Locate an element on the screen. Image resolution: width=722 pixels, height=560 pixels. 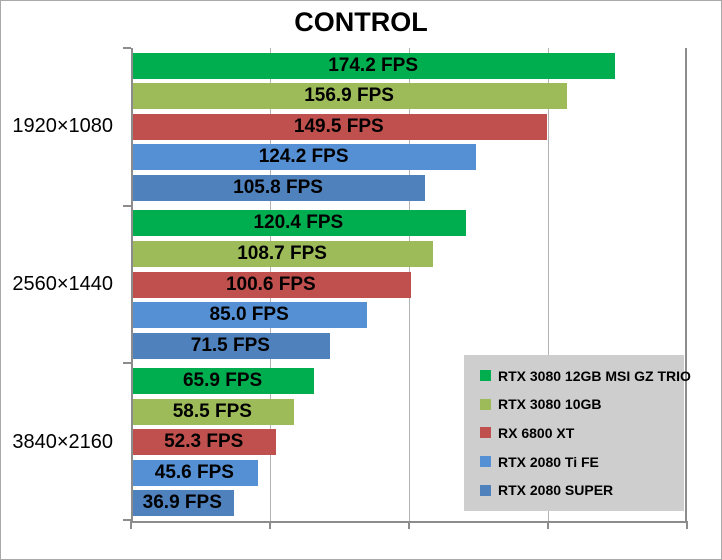
legend-entry: RTX 3080 12GB MSI GZ TRIO is located at coordinates (585, 376).